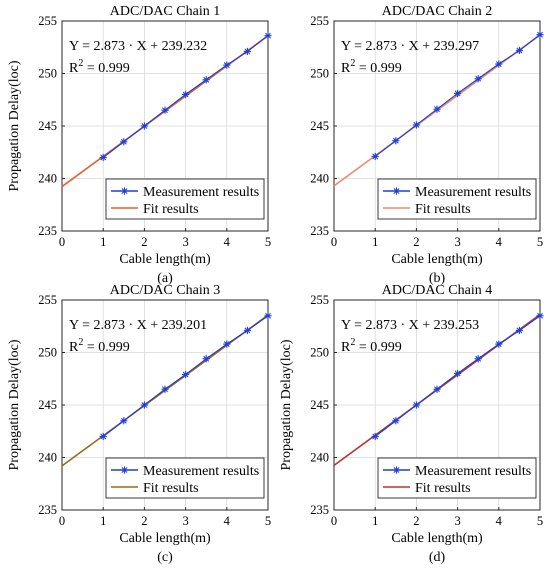 This screenshot has height=569, width=550. What do you see at coordinates (352, 342) in the screenshot?
I see `r-squared-exponent: 2` at bounding box center [352, 342].